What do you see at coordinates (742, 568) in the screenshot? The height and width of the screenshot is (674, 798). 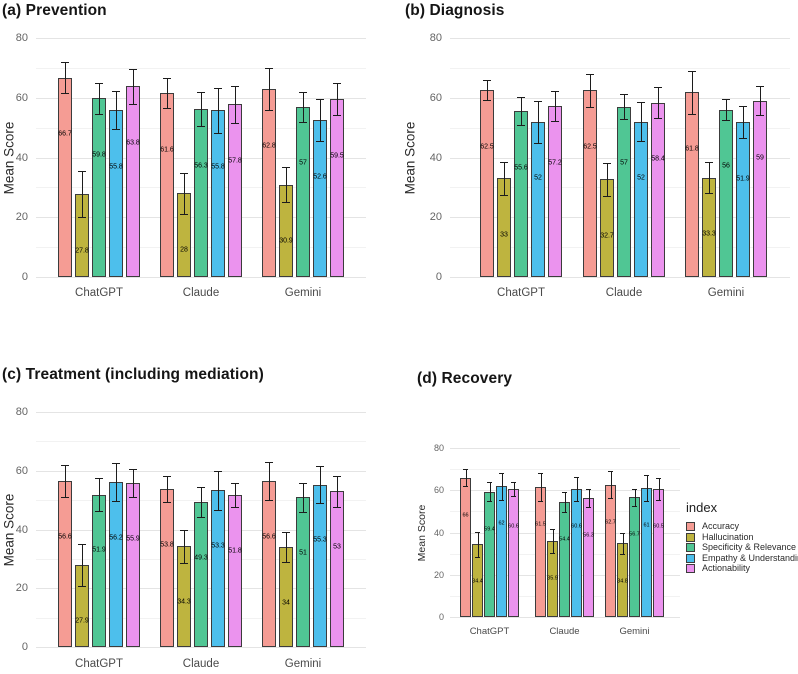 I see `legend-entry: Actionability` at bounding box center [742, 568].